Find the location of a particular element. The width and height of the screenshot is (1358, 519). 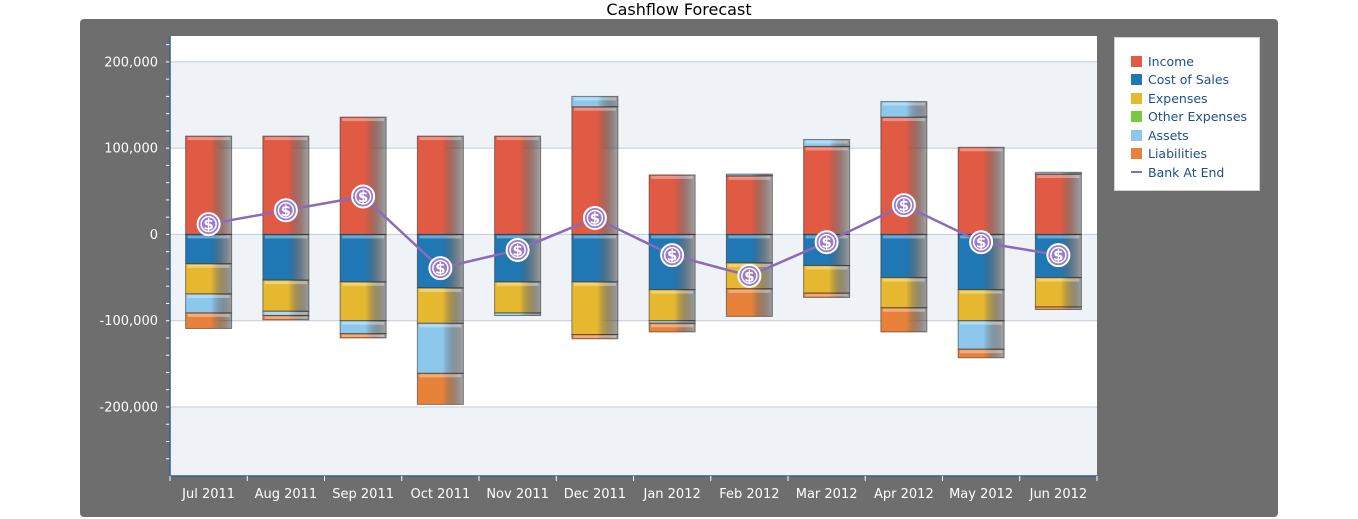

x-tick-label: May 2012 is located at coordinates (981, 494).